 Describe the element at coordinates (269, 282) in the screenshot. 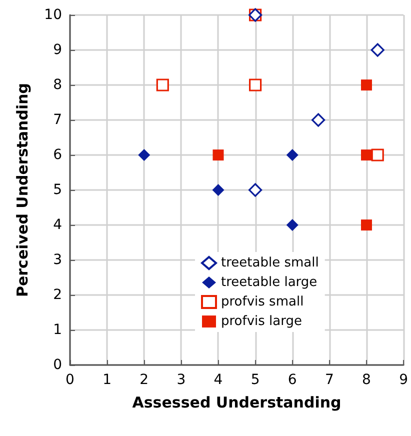

I see `legend-label: treetable large` at that location.